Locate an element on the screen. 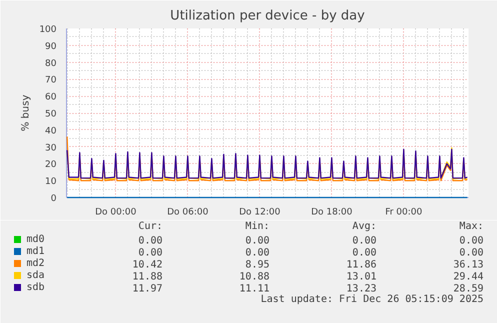 The image size is (497, 323). text: 28.59 is located at coordinates (468, 289).